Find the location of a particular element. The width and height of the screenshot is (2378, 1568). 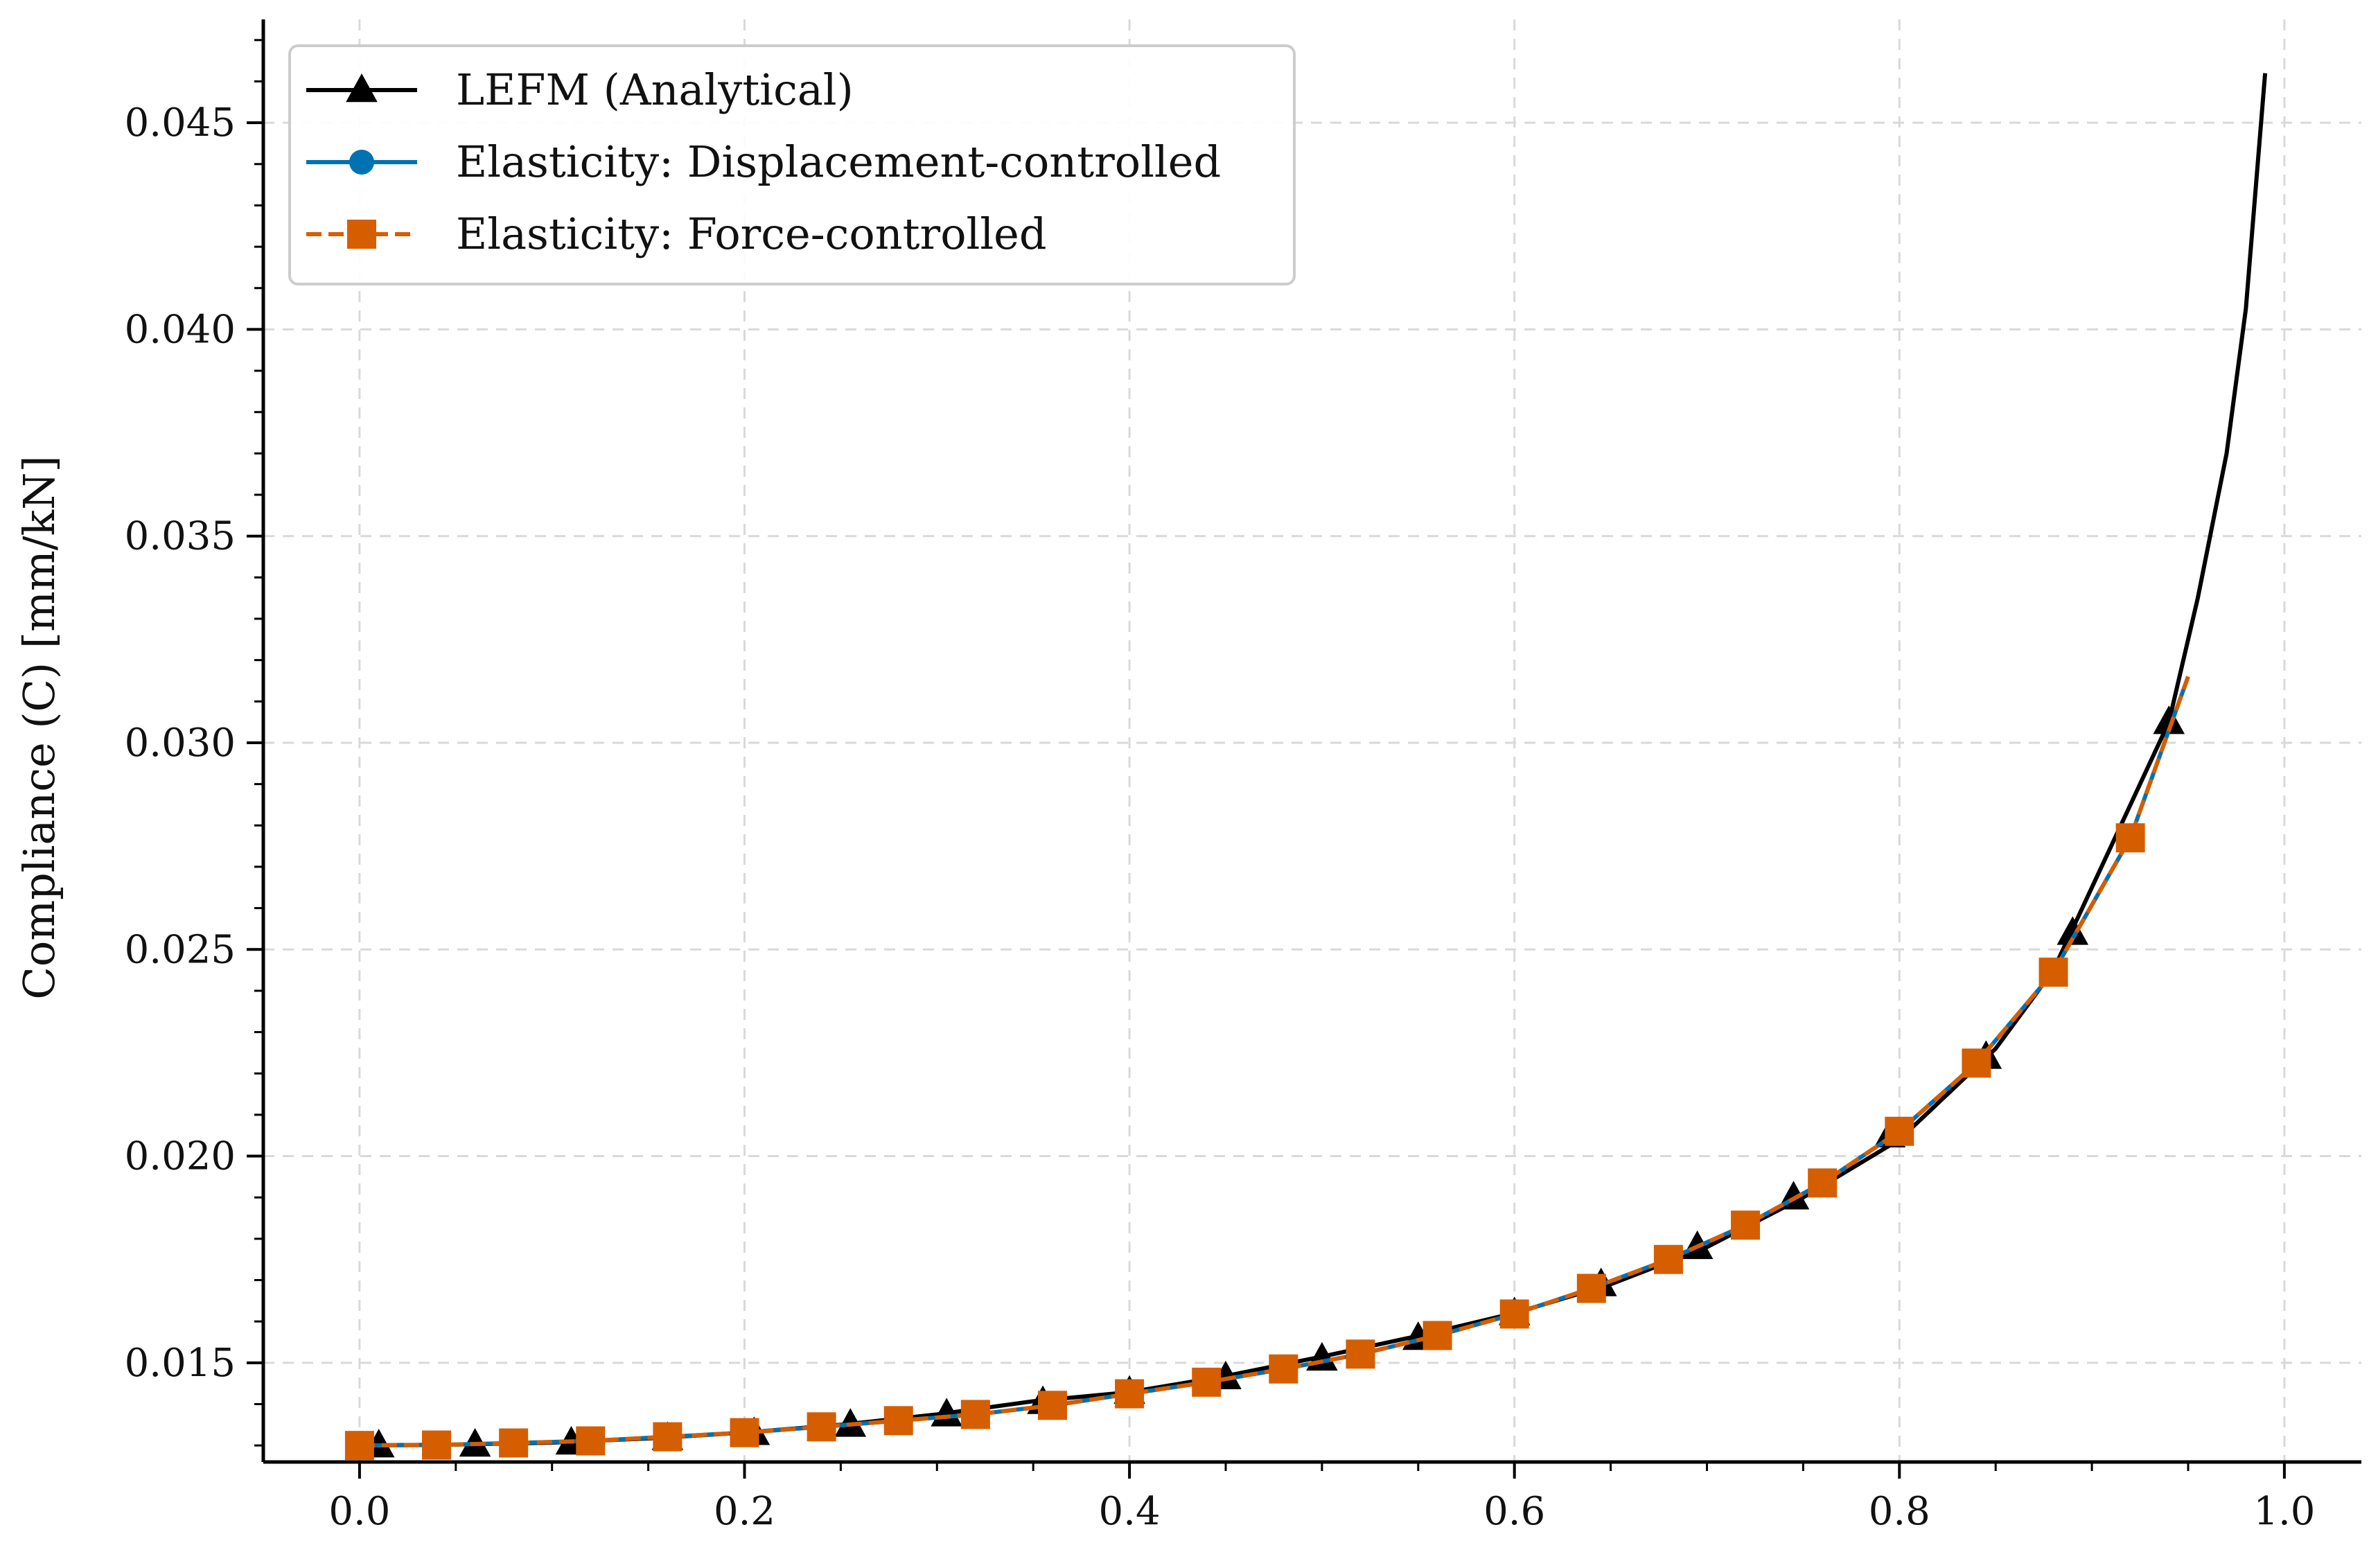

legend-label-force-controlled: Elasticity: Force-controlled is located at coordinates (752, 234).